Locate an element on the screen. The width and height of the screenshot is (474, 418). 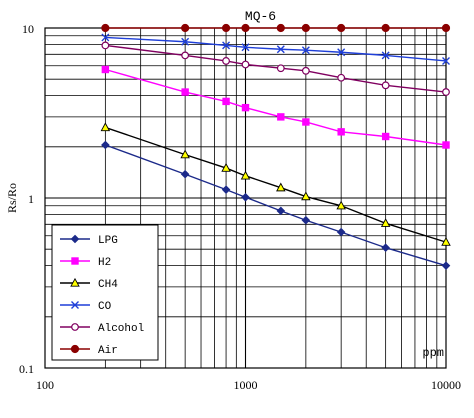
series-alcohol is located at coordinates (275, 68).